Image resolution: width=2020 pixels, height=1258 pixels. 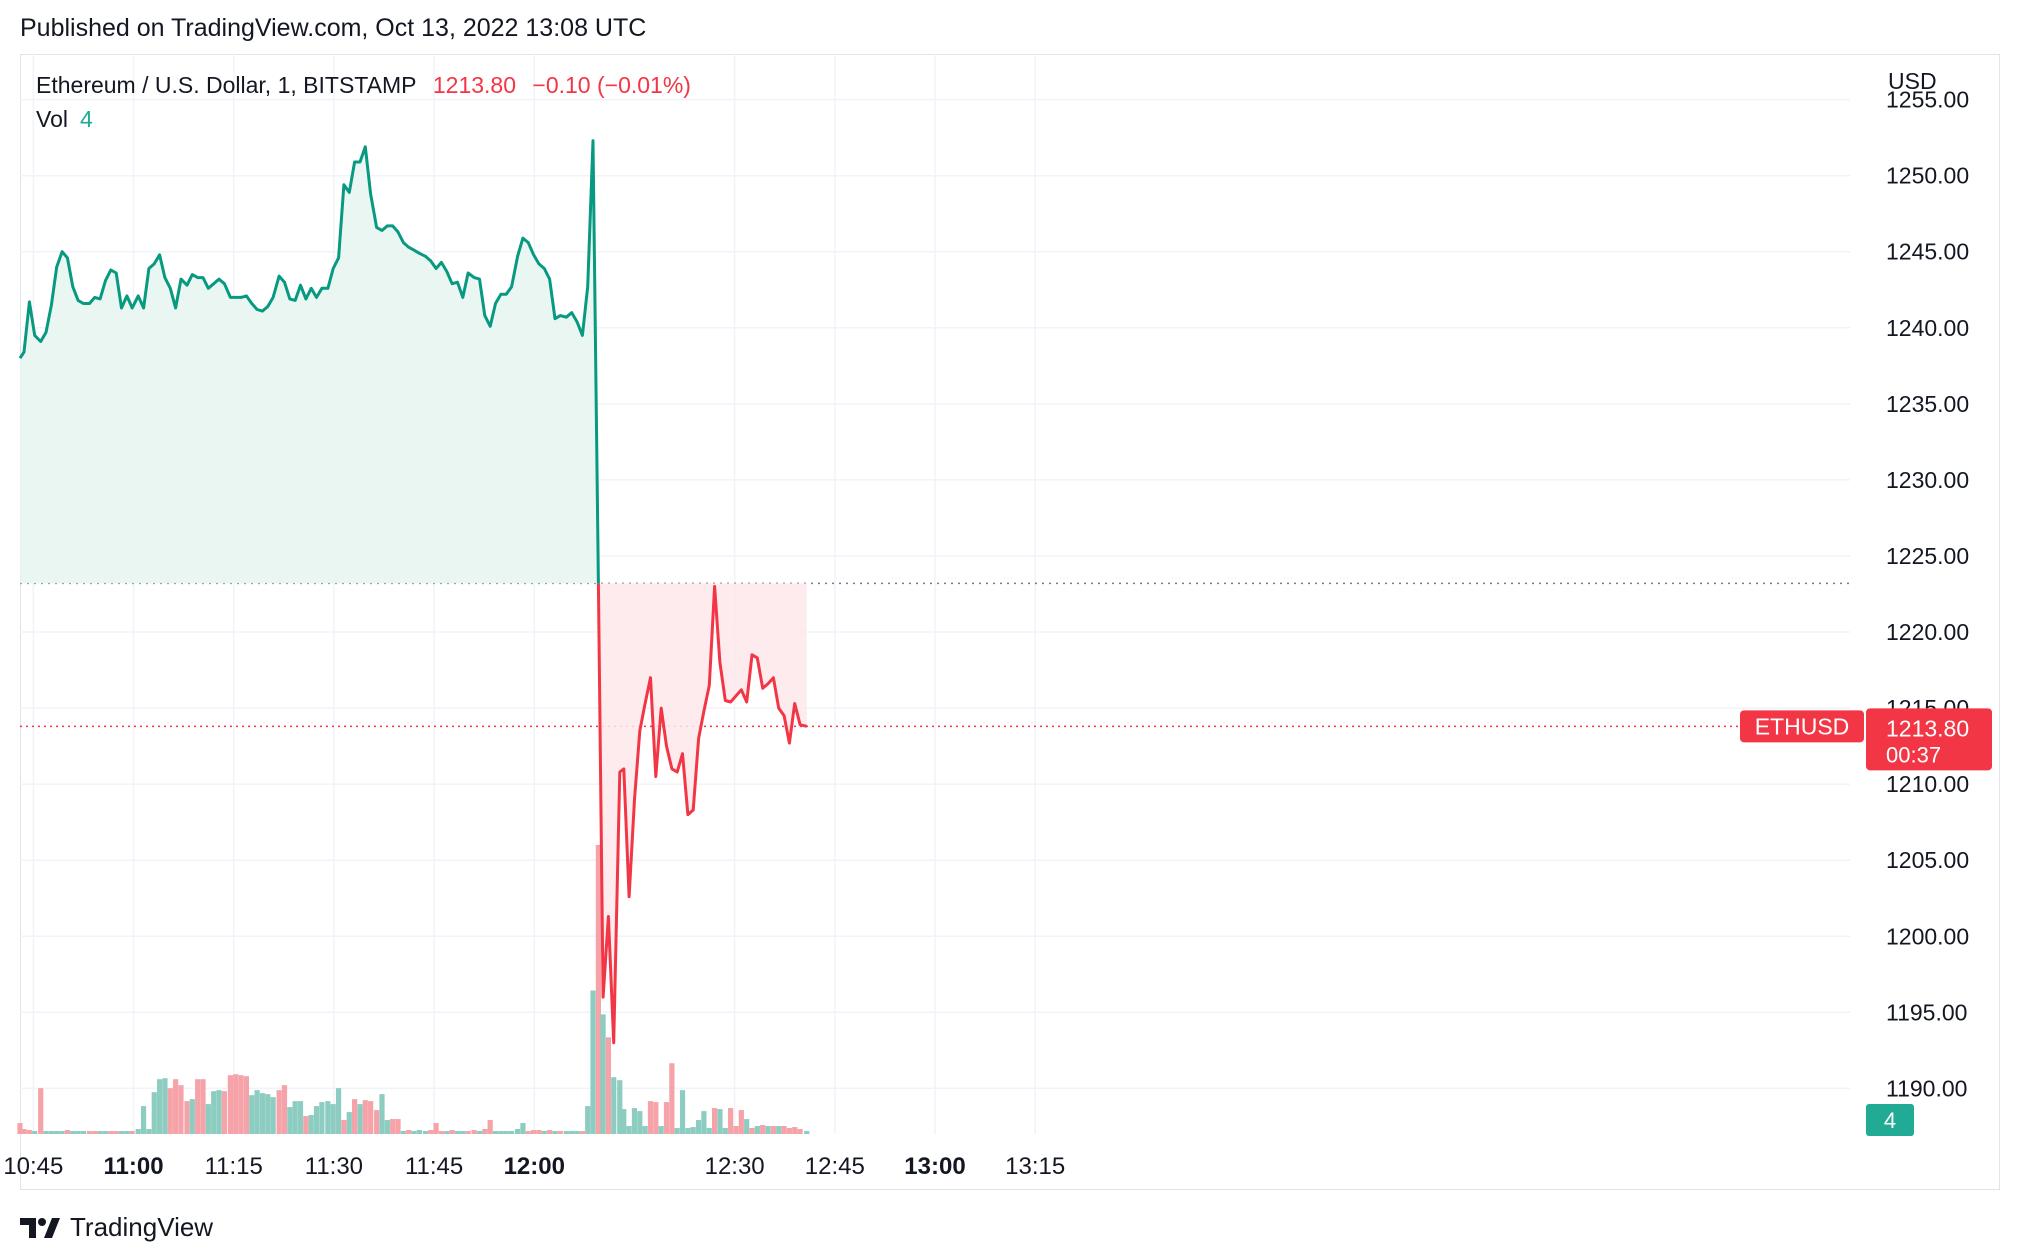 I want to click on down-line, so click(x=702, y=814).